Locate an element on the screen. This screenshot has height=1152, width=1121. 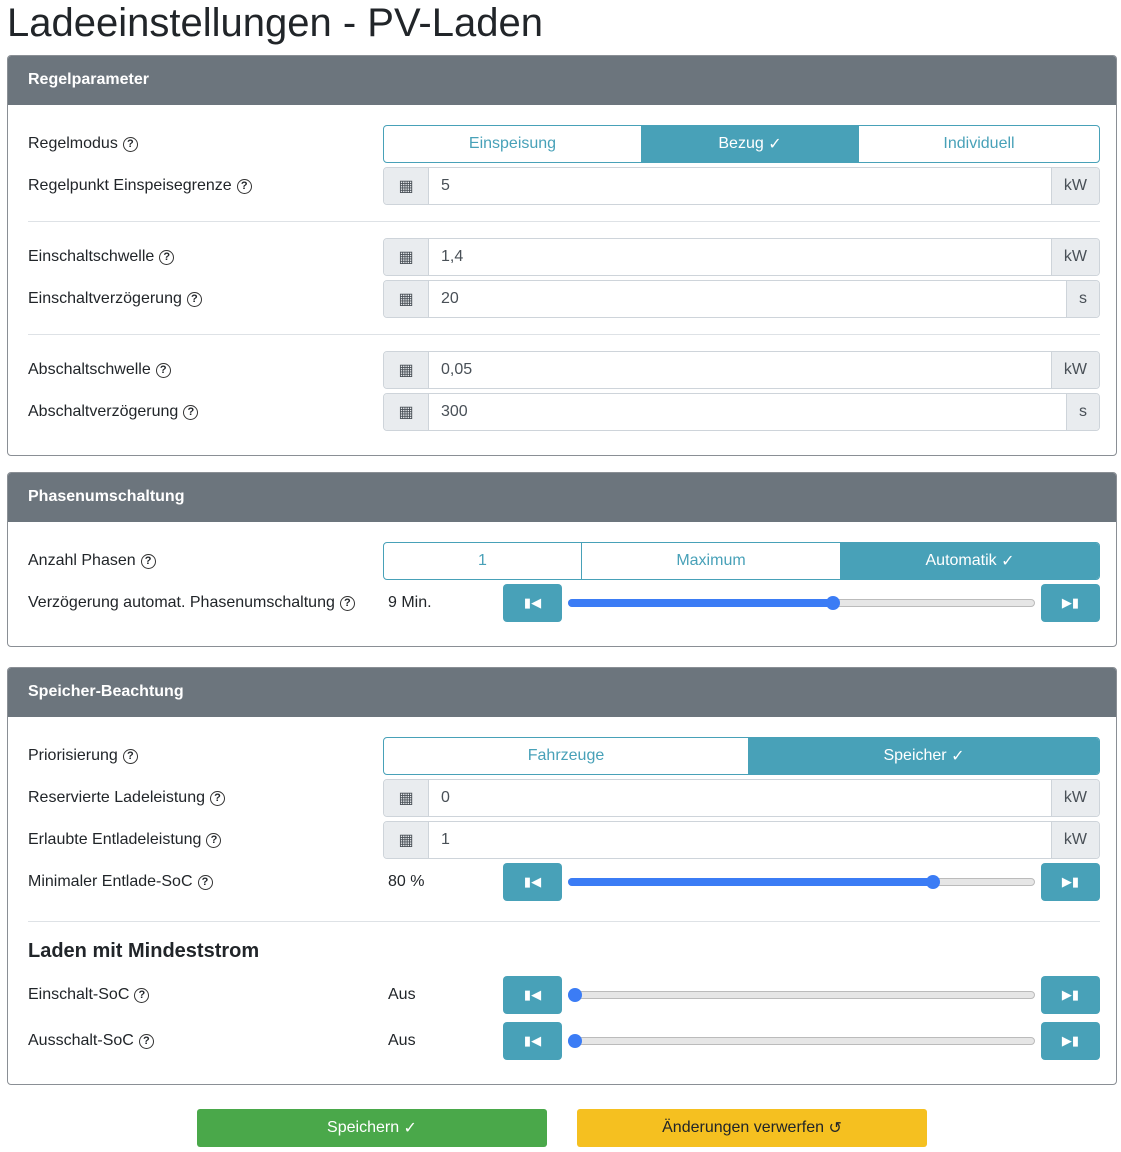
label: Minimaler Entlade-SoC is located at coordinates (110, 881).